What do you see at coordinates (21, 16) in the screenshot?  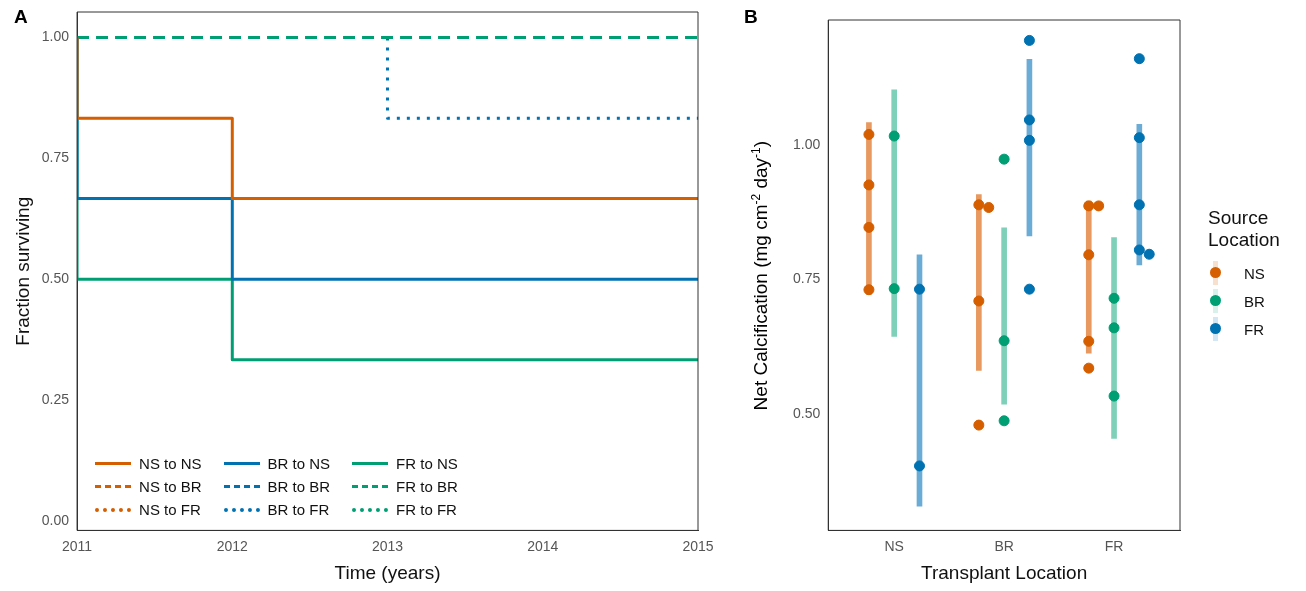 I see `chart-title: A` at bounding box center [21, 16].